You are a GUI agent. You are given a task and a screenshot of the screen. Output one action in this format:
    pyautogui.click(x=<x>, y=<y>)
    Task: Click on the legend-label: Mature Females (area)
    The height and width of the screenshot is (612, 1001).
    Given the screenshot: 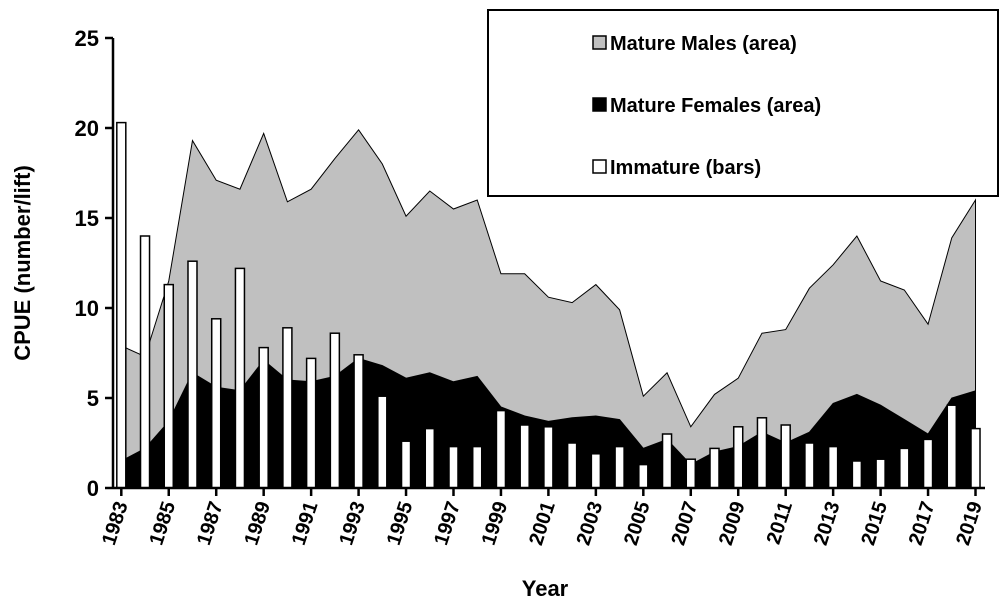 What is the action you would take?
    pyautogui.click(x=715, y=106)
    